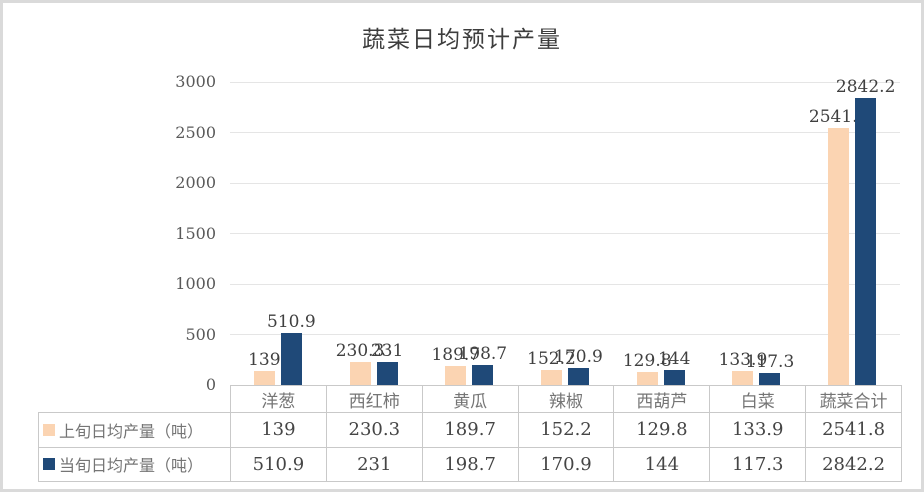 Image resolution: width=924 pixels, height=492 pixels. I want to click on category-label: 辣椒, so click(567, 399).